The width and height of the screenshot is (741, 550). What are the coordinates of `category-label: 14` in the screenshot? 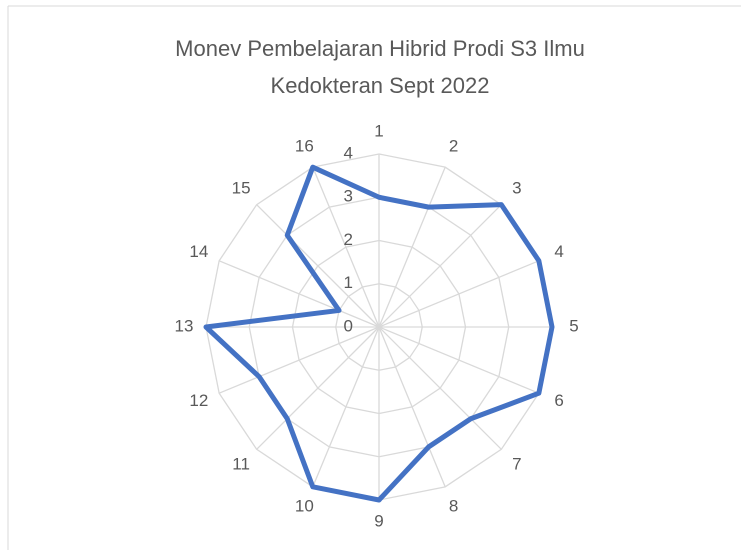 It's located at (198, 251).